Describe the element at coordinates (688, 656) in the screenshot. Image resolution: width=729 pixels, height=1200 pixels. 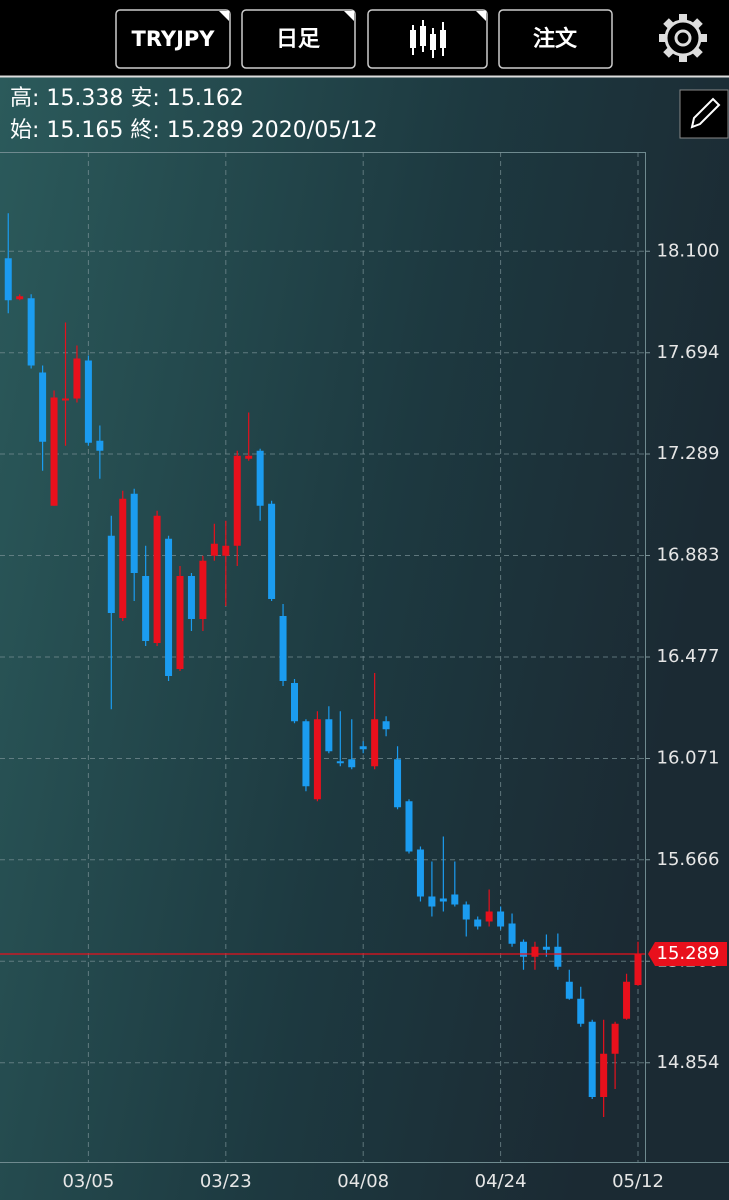
I see `y-tick-label: 16.477` at that location.